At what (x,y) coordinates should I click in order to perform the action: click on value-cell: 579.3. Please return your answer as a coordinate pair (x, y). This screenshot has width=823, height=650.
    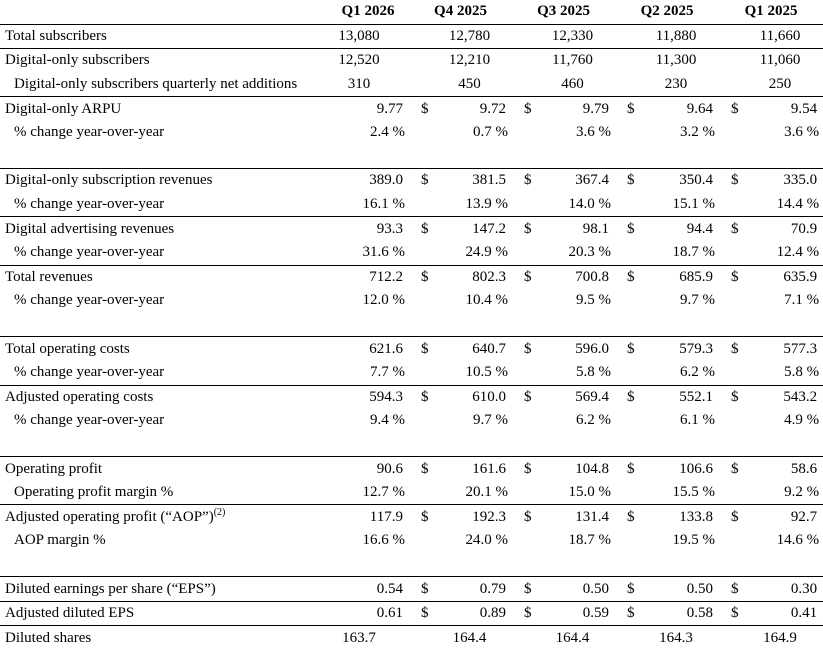
    Looking at the image, I should click on (685, 348).